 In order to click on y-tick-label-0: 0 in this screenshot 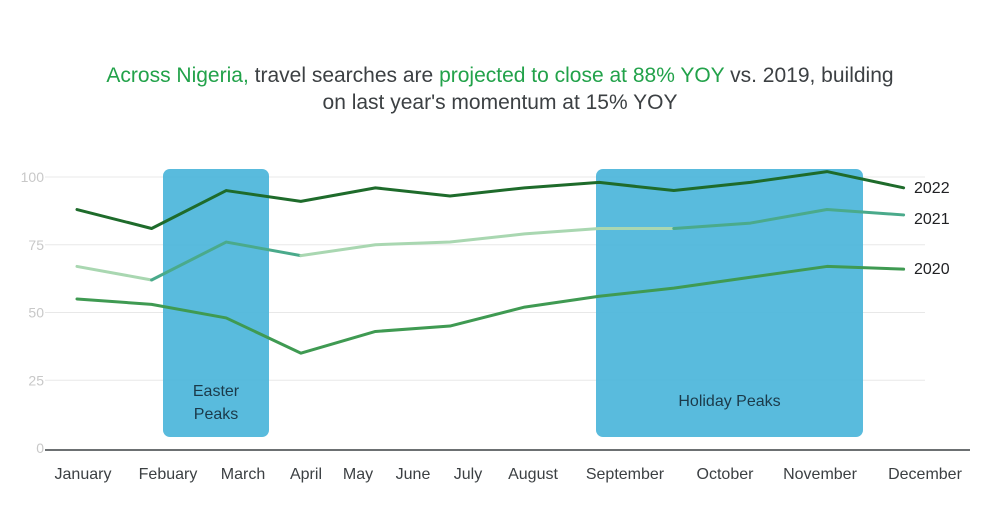, I will do `click(40, 448)`.